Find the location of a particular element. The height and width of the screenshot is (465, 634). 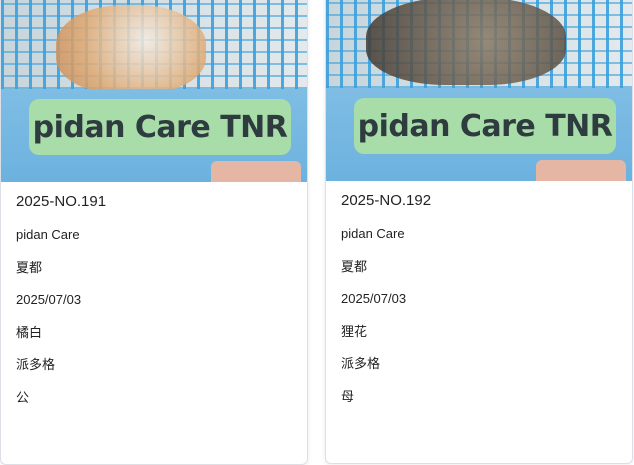

sex: 母 is located at coordinates (348, 396).